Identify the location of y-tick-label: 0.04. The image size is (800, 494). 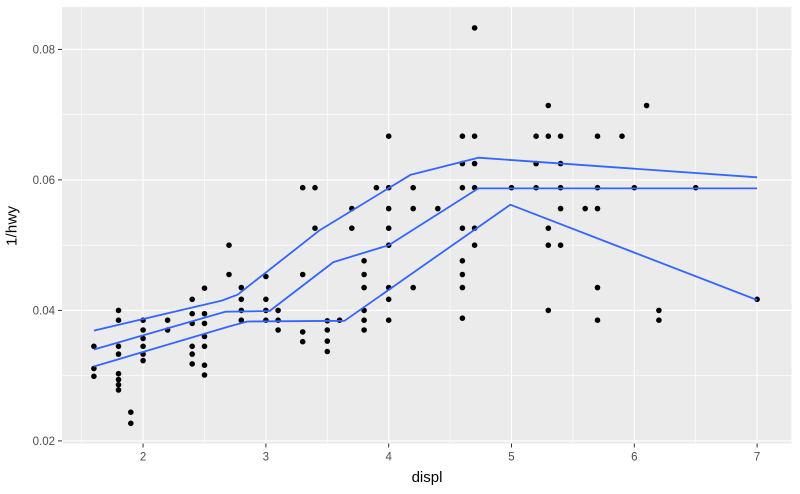
(44, 311).